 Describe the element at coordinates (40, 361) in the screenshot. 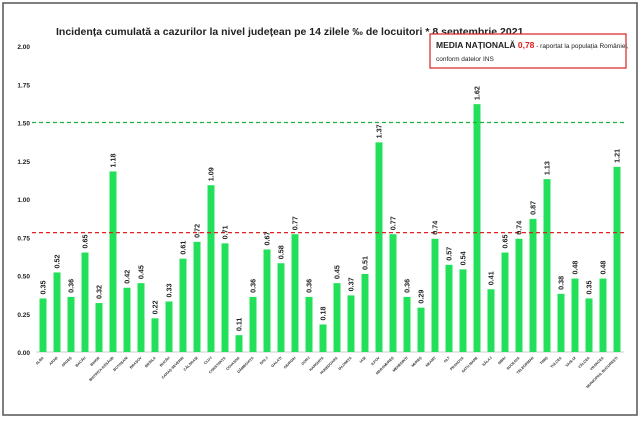

I see `x-tick-label: ALBA` at that location.